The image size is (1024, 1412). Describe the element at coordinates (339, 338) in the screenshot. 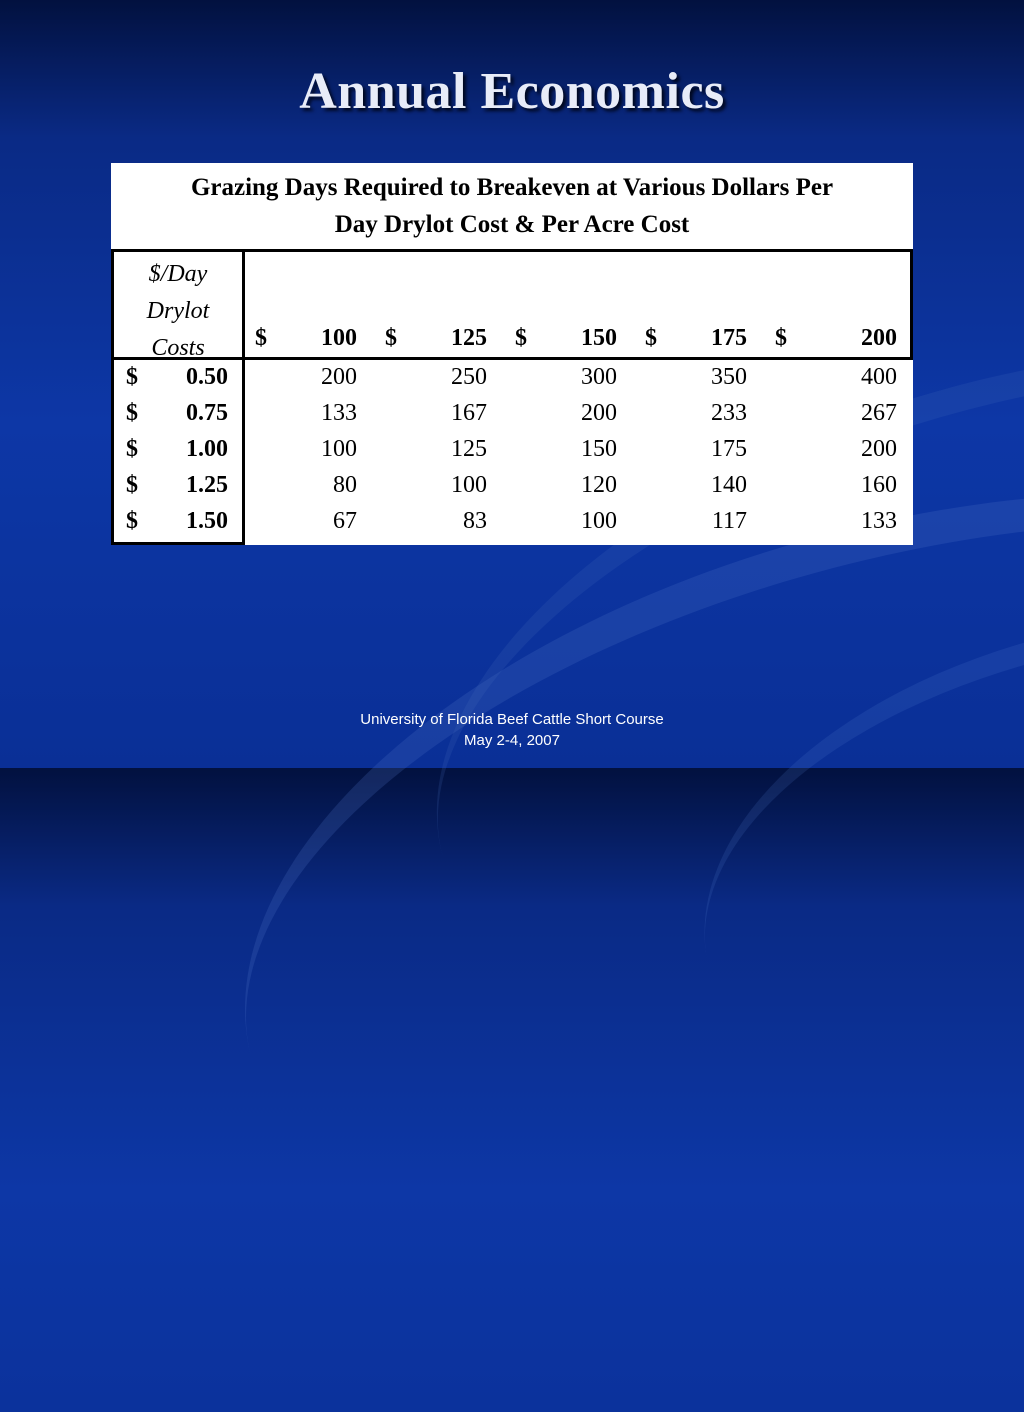

I see `column-header-value: 100` at that location.